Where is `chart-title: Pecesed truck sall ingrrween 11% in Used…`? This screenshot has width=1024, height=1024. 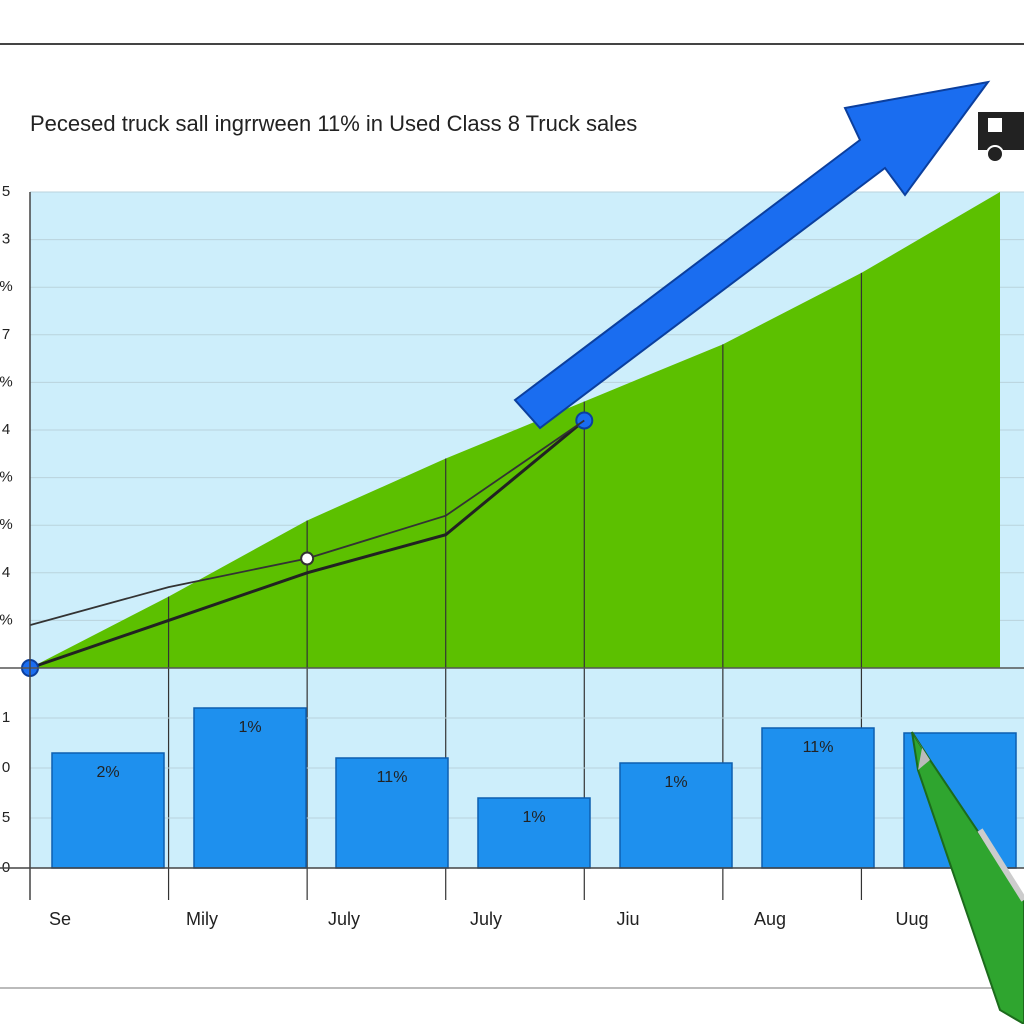 chart-title: Pecesed truck sall ingrrween 11% in Used… is located at coordinates (333, 123).